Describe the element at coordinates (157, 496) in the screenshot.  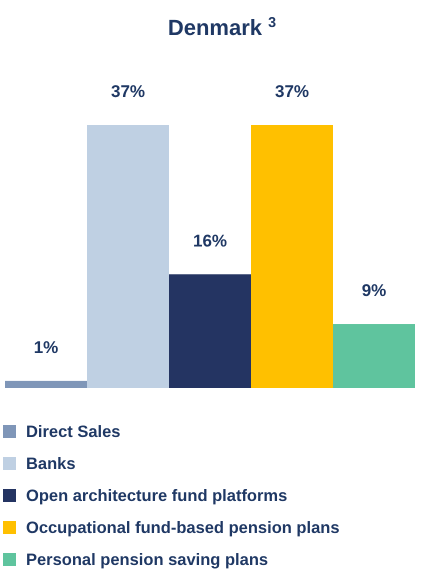
I see `legend-label: Open architecture fund platforms` at that location.